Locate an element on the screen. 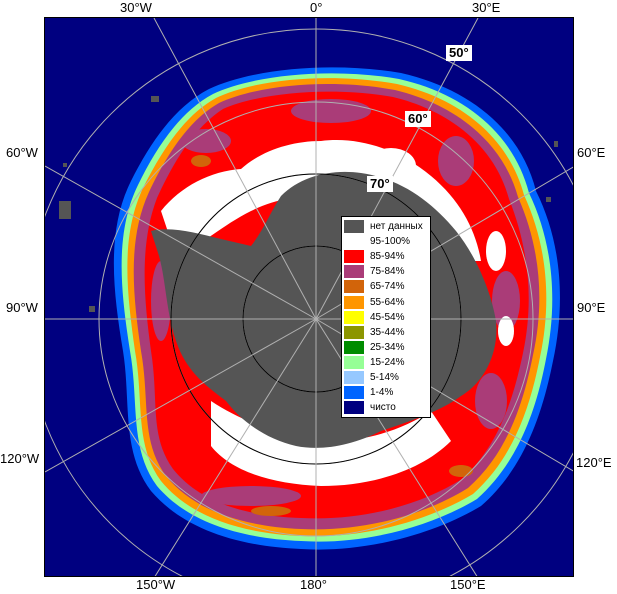 This screenshot has height=594, width=617. legend-label: 25-34% is located at coordinates (387, 347).